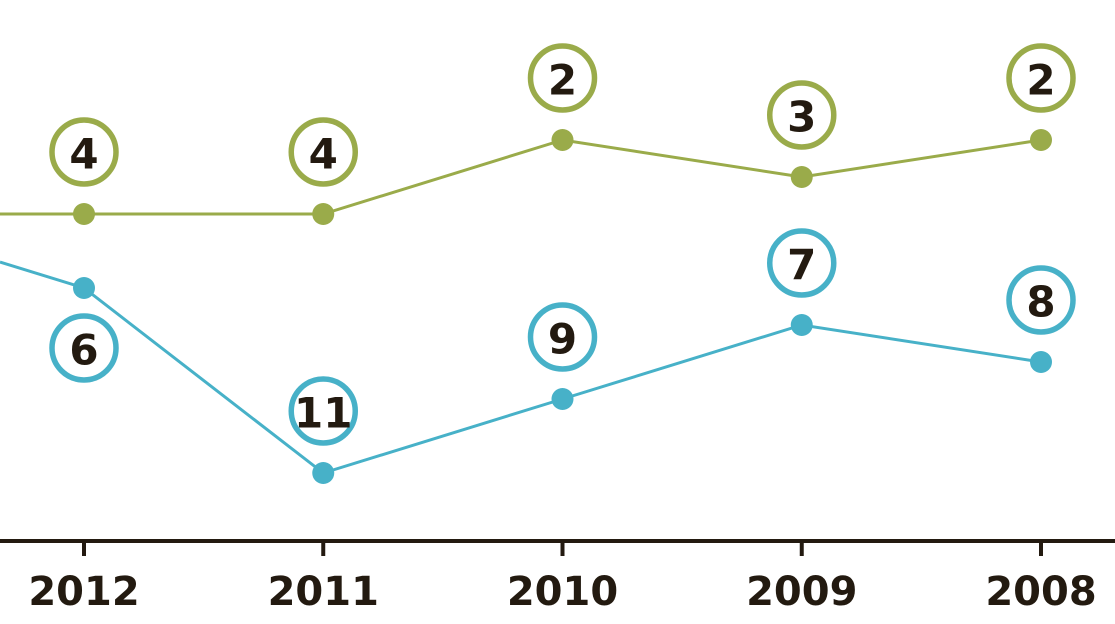 The height and width of the screenshot is (624, 1115). I want to click on data-label: 9, so click(562, 339).